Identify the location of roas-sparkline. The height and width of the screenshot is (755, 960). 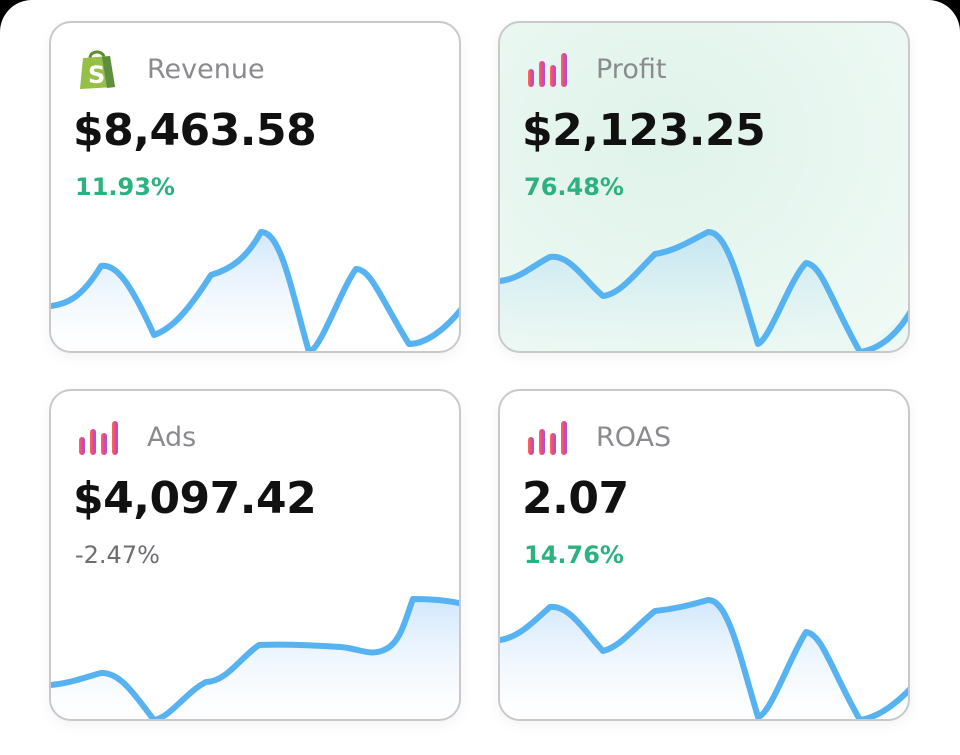
(704, 658).